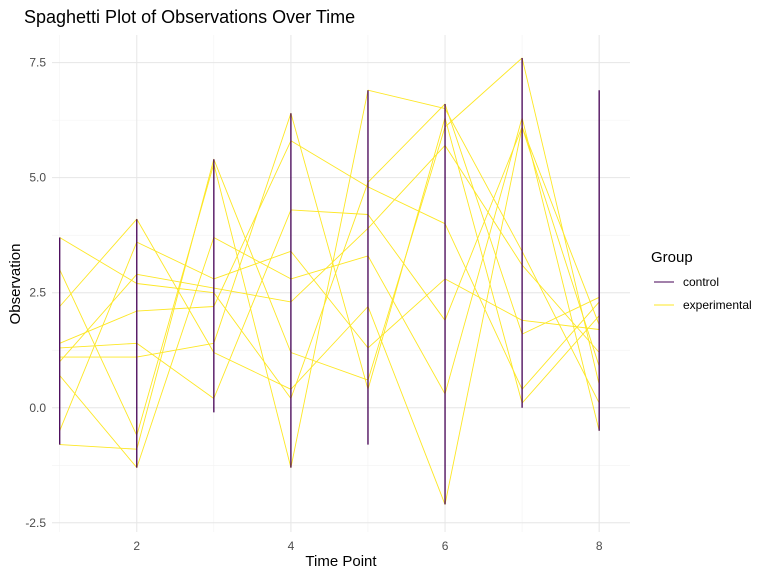 The height and width of the screenshot is (576, 768). I want to click on y-axis-ticks: -2.5 0.0 2.5 5.0 7.5, so click(35, 293).